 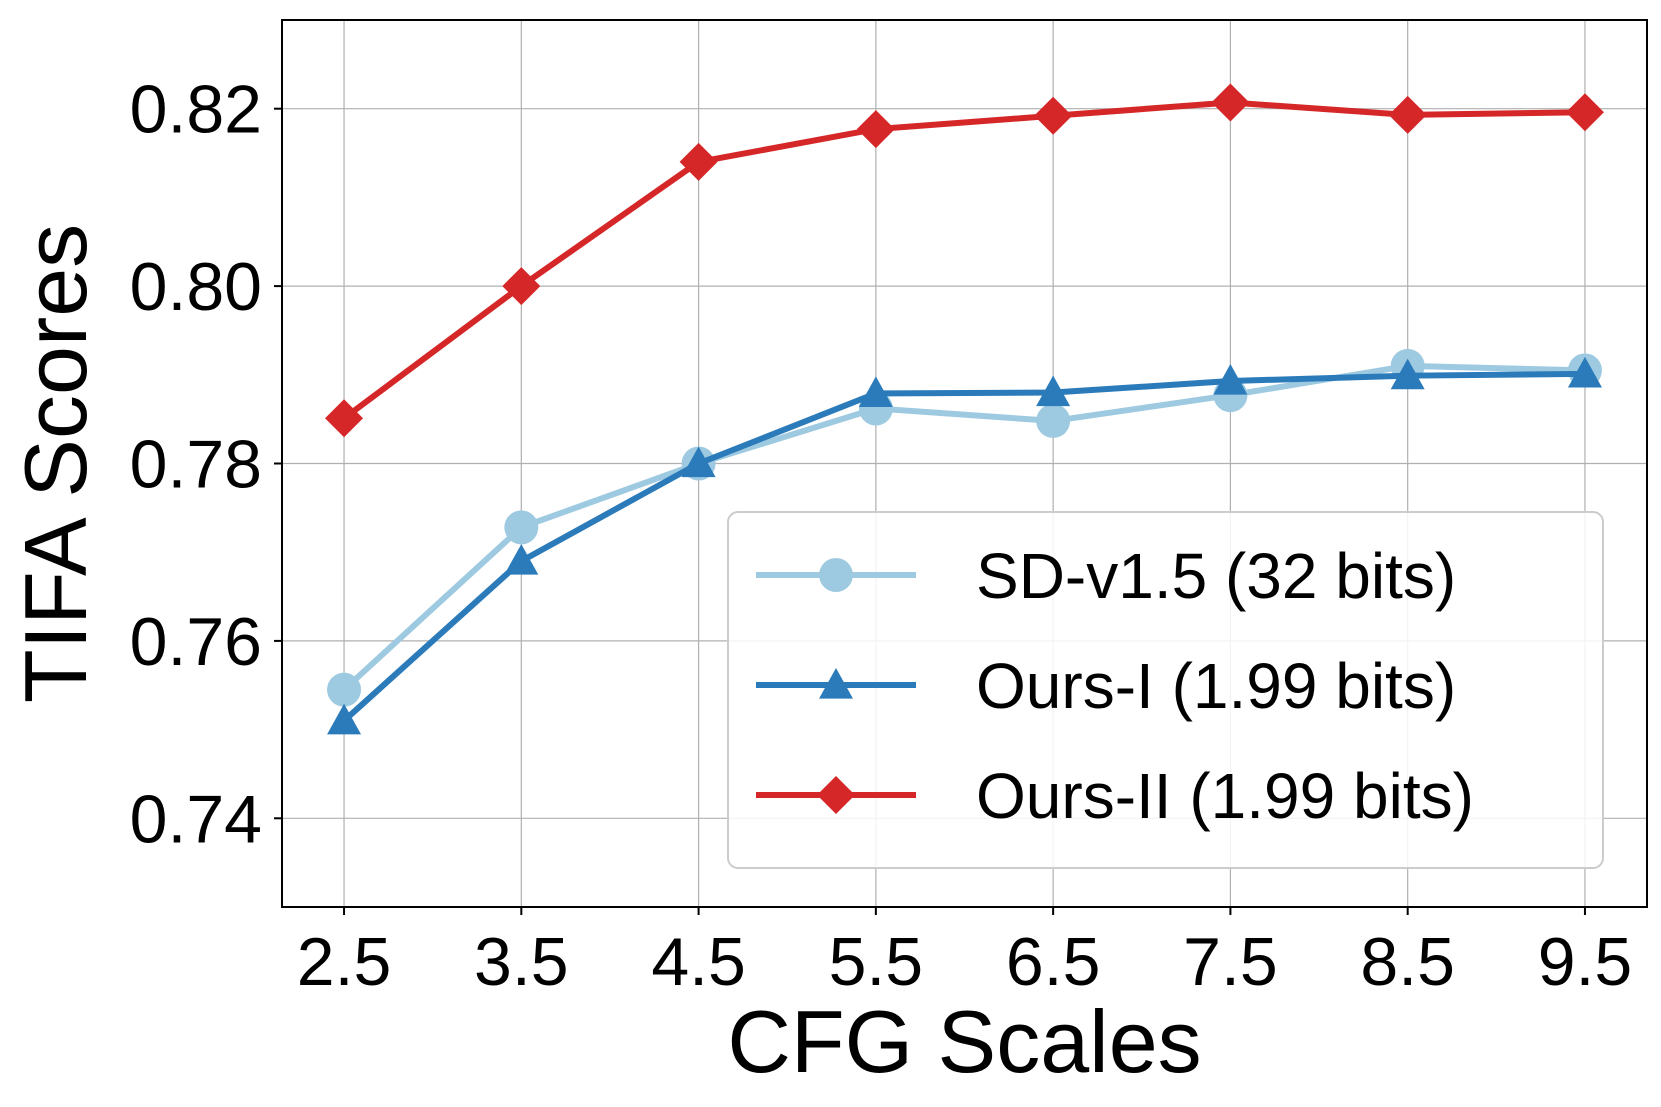 I want to click on y-tick-label: 0.80, so click(x=196, y=287).